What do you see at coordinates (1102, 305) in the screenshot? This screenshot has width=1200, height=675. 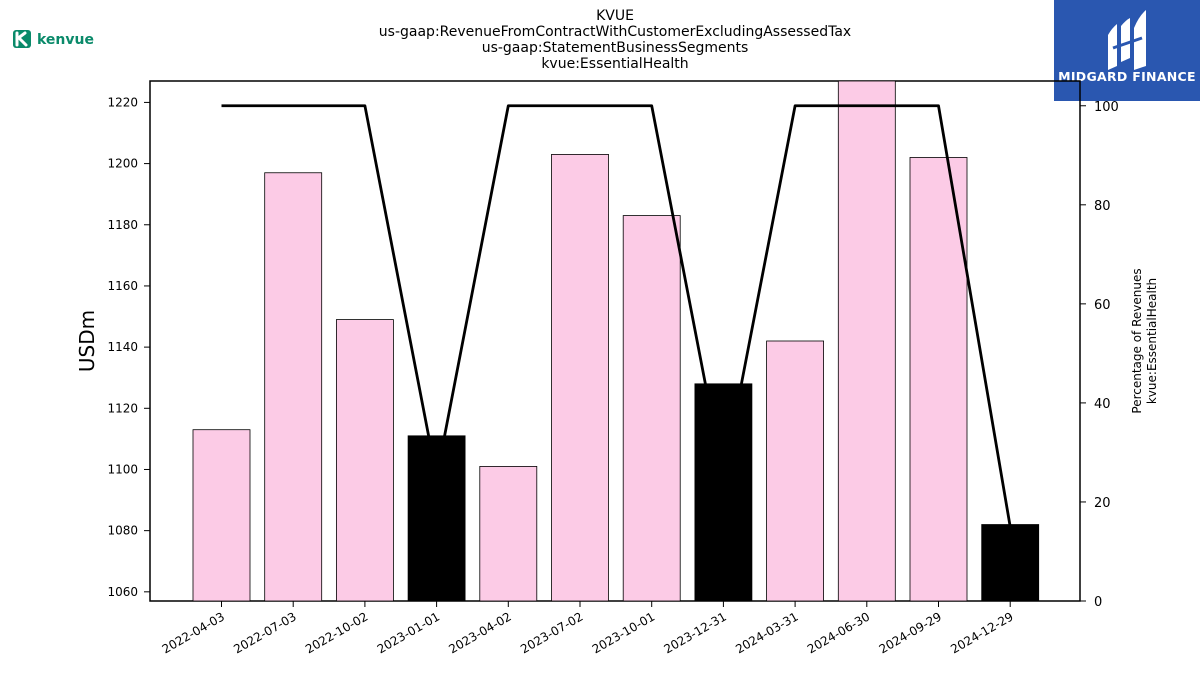 I see `y-tick-label-right-60: 60` at bounding box center [1102, 305].